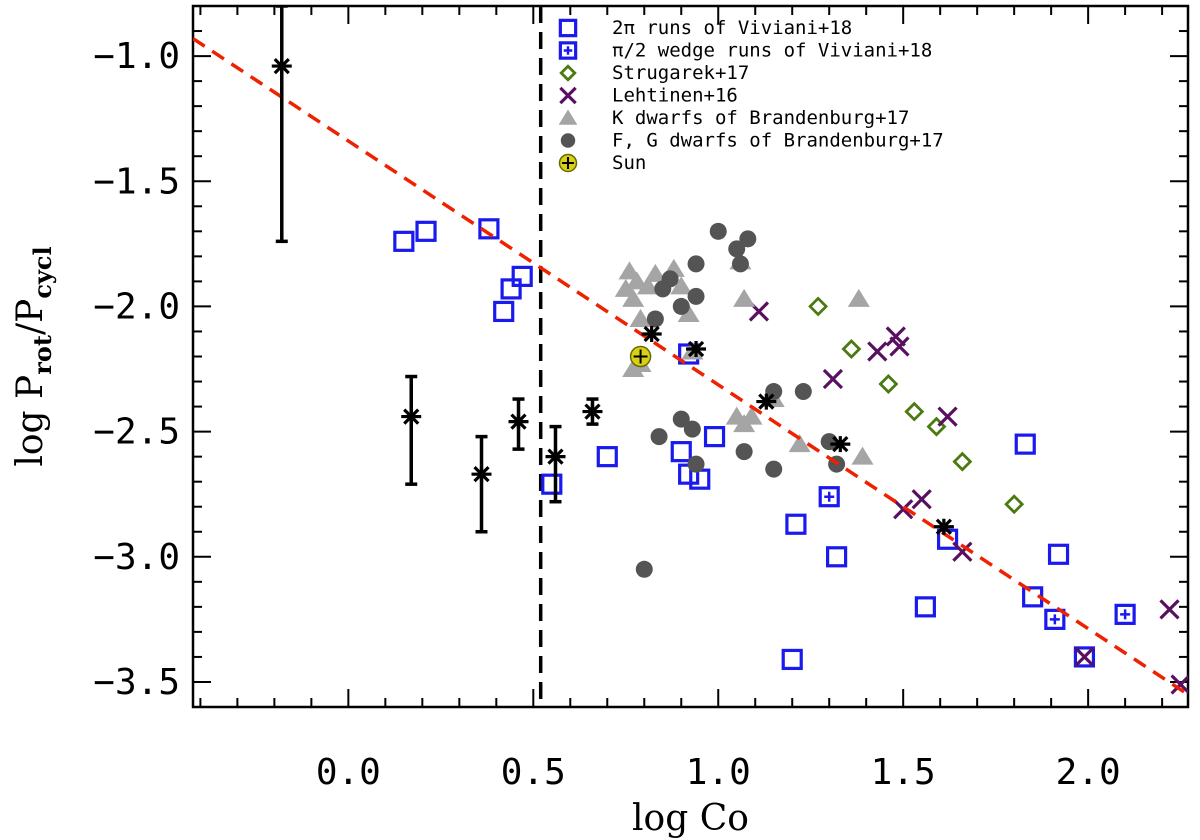  I want to click on legend-marker-square-plus-plus, so click(568, 50).